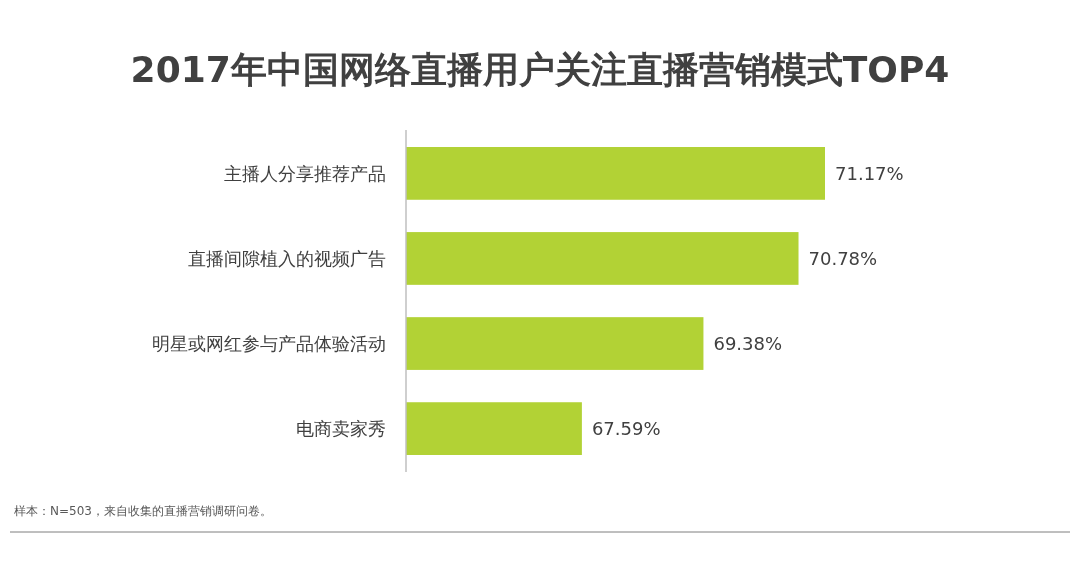 The width and height of the screenshot is (1080, 573). I want to click on data-label: 71.17%, so click(869, 173).